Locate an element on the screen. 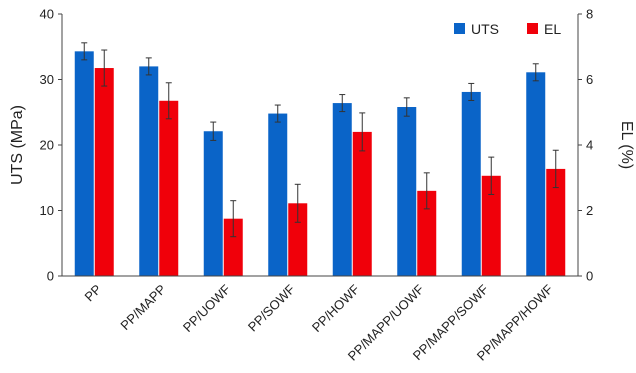 The image size is (636, 373). y2-tick-label: 0 is located at coordinates (589, 276).